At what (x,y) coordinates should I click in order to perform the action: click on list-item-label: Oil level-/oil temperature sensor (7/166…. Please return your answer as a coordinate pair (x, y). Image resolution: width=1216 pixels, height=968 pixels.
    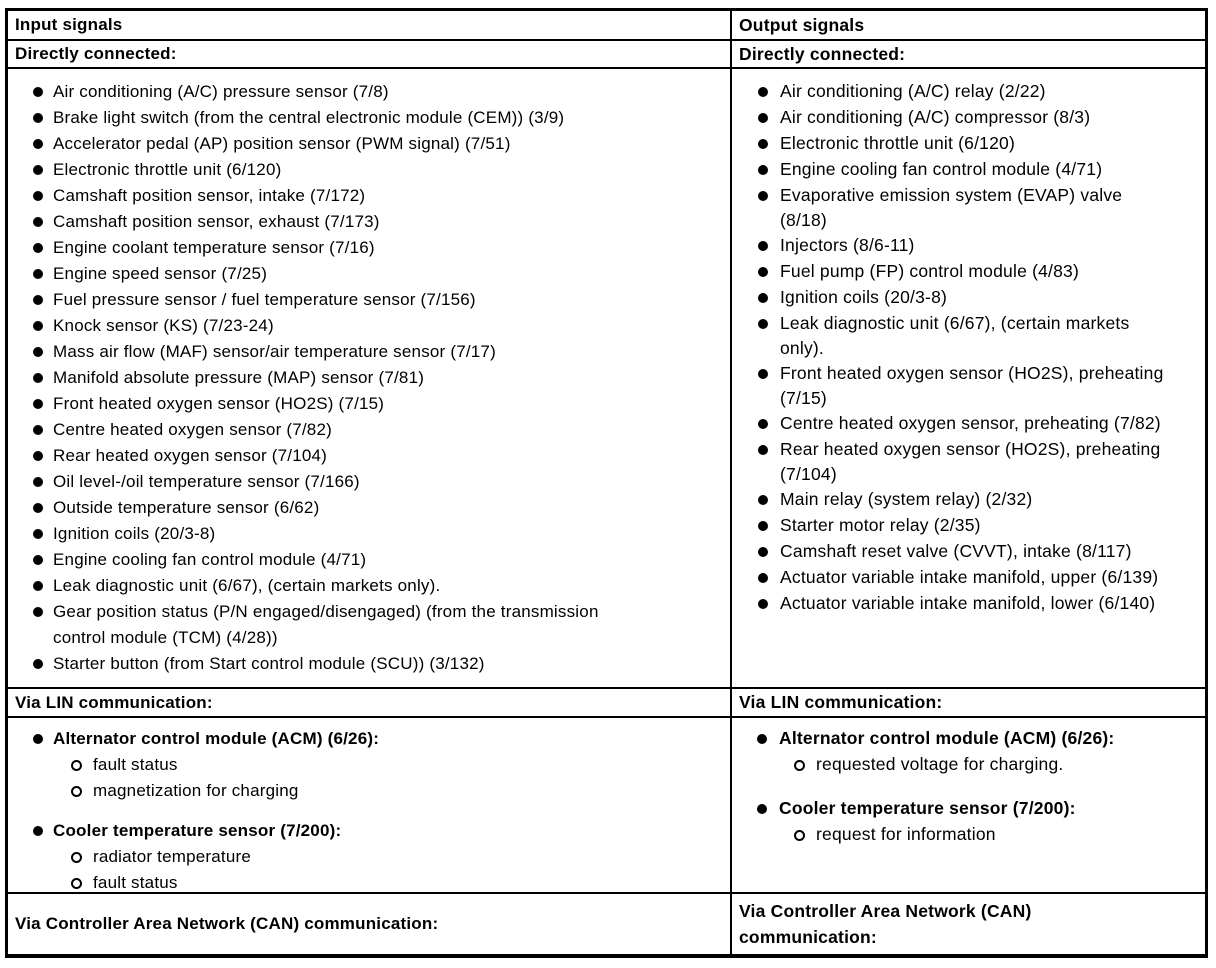
    Looking at the image, I should click on (206, 481).